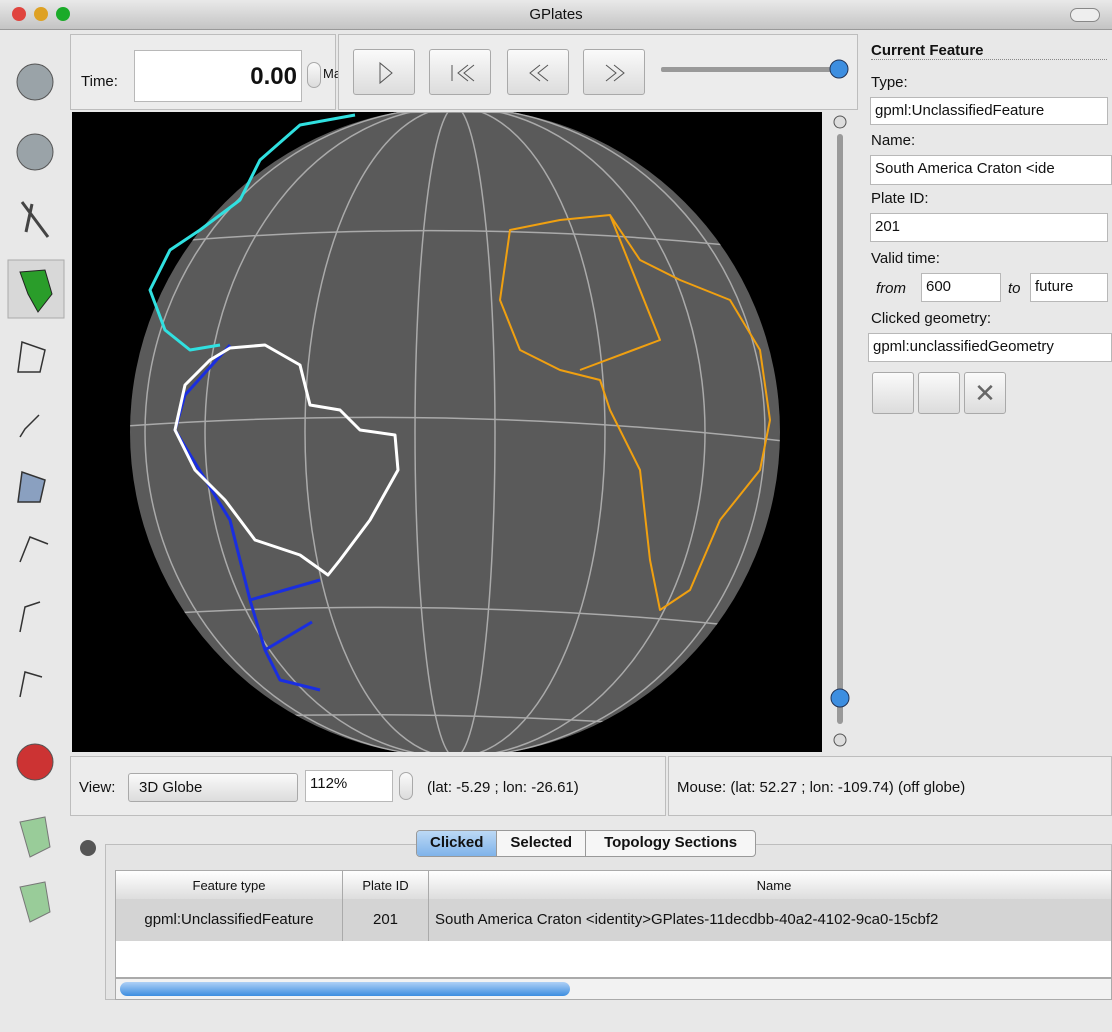 The image size is (1112, 1032). I want to click on field-label: Name:, so click(893, 140).